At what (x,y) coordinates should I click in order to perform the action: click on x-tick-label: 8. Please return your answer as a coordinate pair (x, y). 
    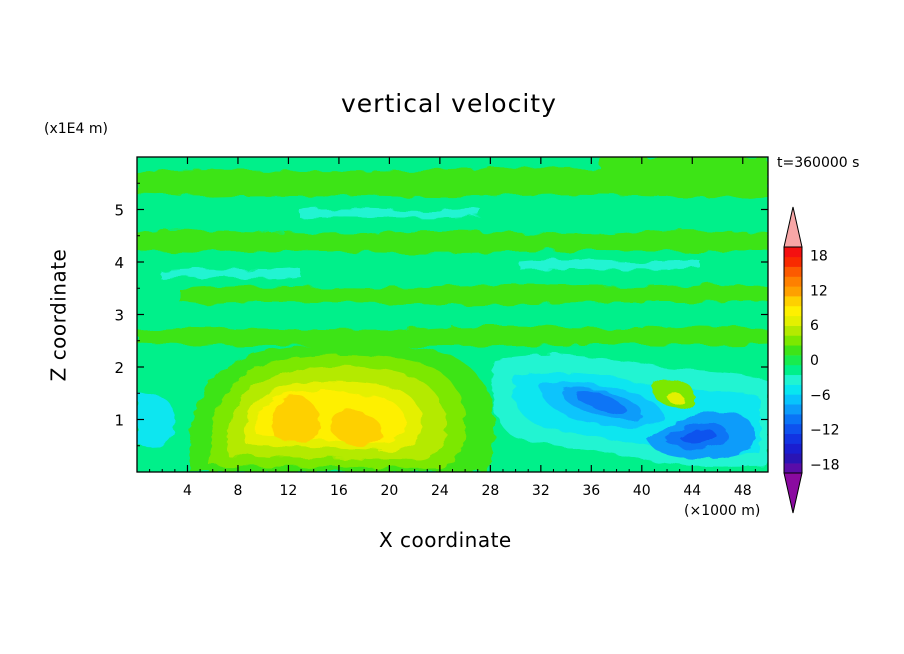
    Looking at the image, I should click on (237, 491).